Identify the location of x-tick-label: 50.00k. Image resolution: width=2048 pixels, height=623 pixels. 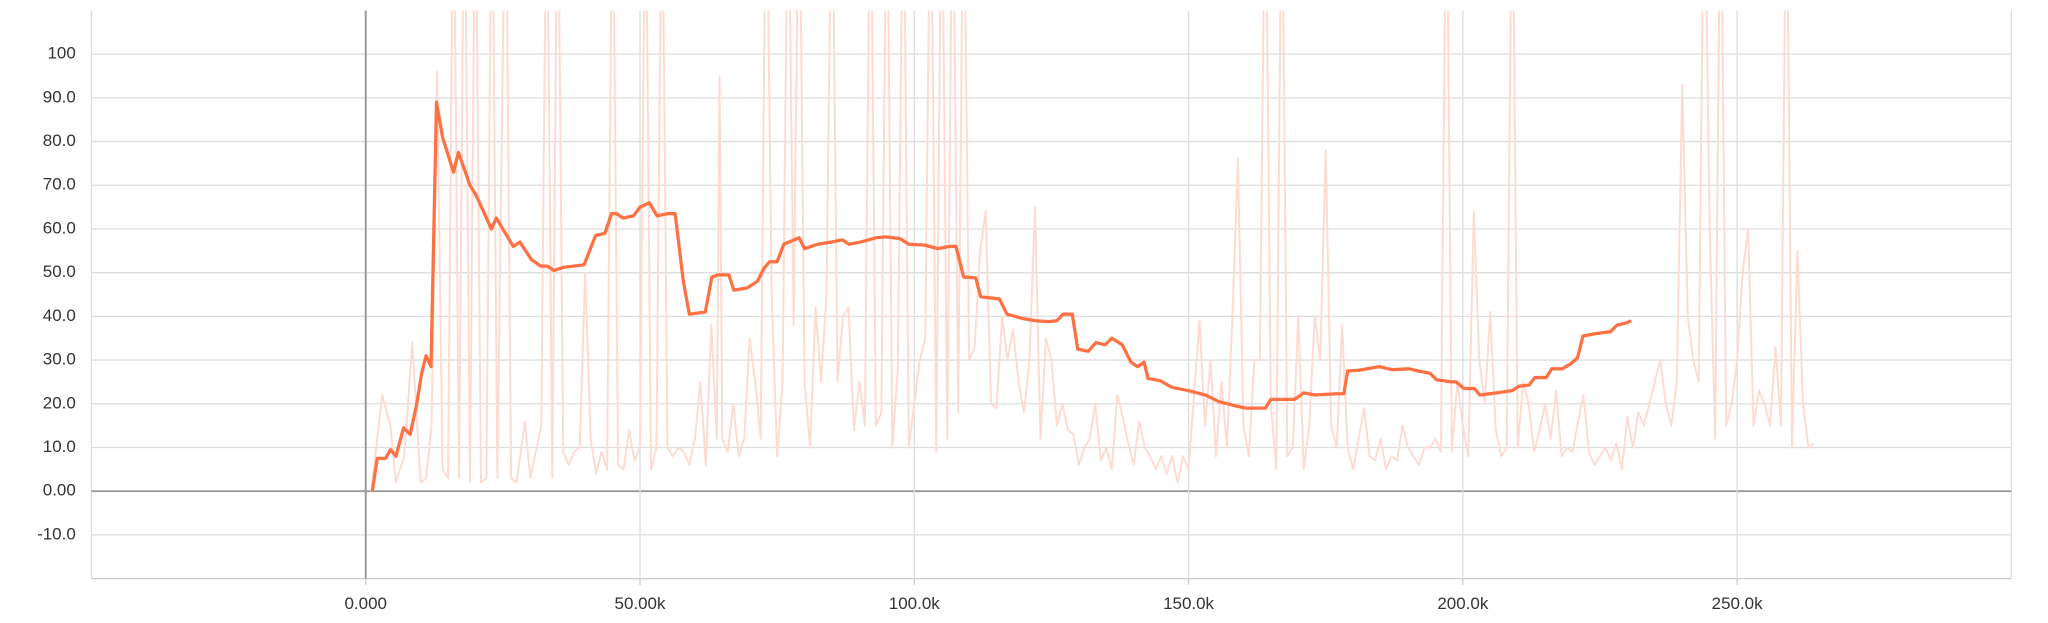
(640, 603).